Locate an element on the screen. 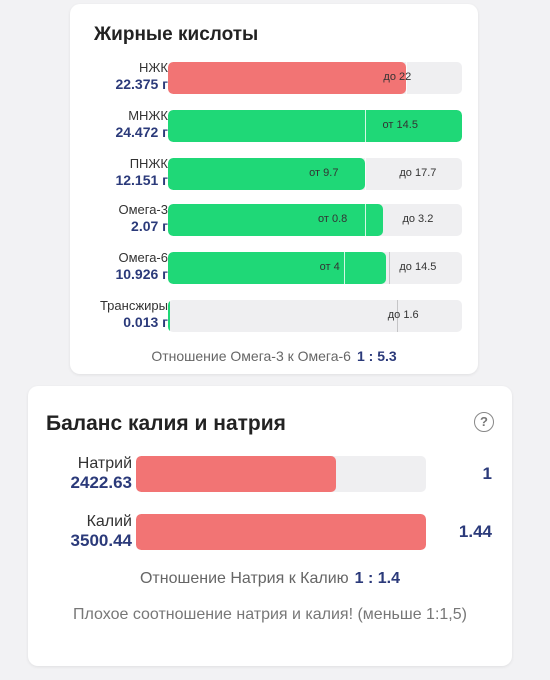  fatty-acid-bar-track: от 14.5 is located at coordinates (315, 126).